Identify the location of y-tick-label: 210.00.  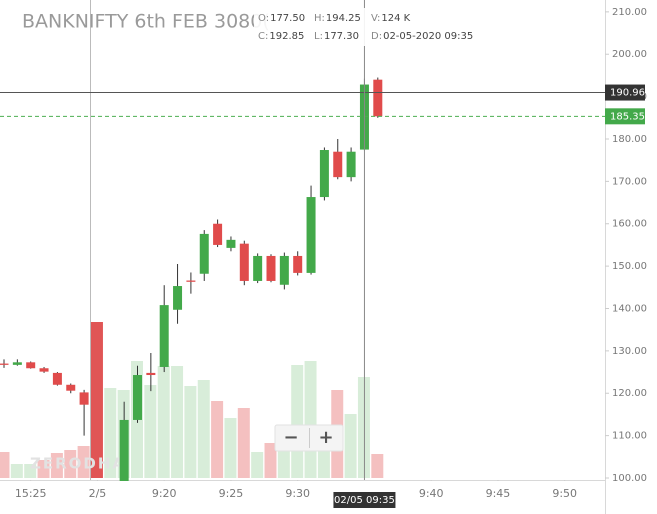
(629, 12).